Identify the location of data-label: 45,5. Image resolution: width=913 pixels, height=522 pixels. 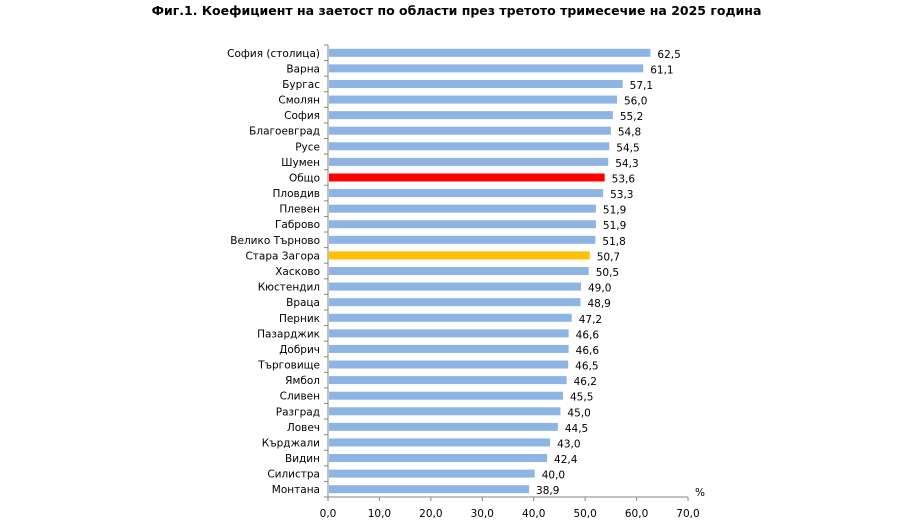
(581, 398).